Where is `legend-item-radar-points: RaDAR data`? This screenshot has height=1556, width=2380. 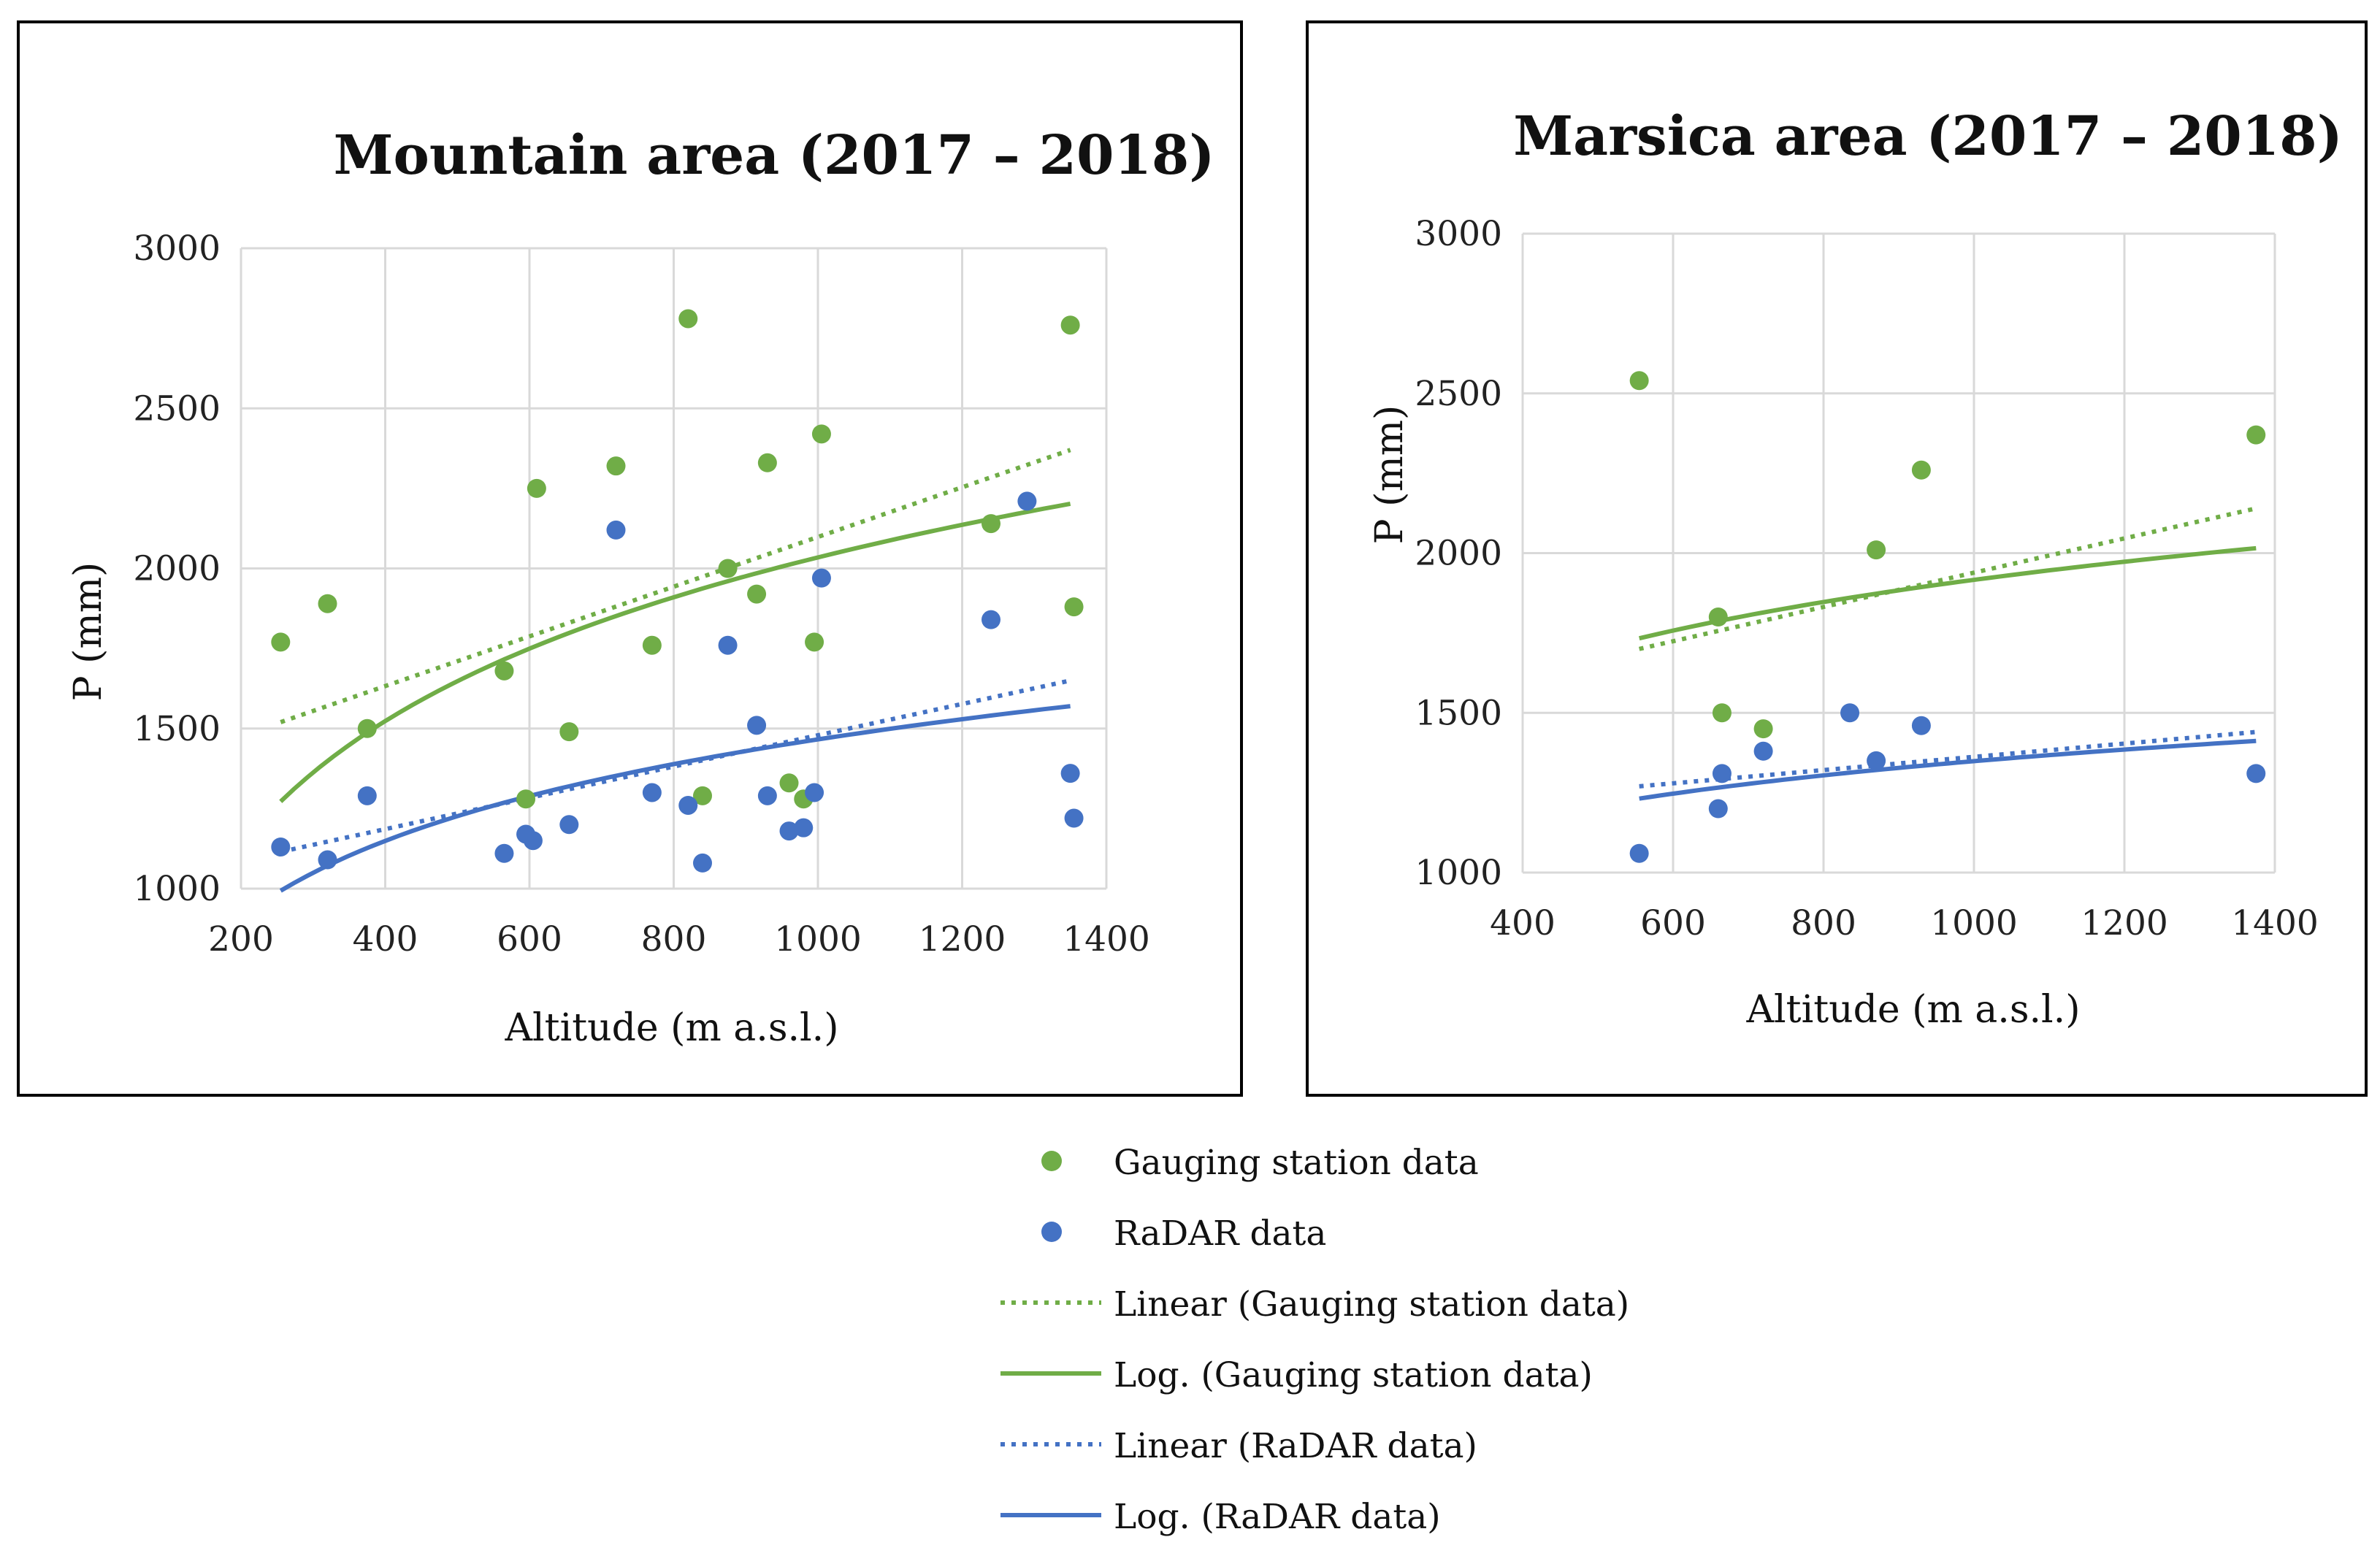
legend-item-radar-points: RaDAR data is located at coordinates (1183, 1234).